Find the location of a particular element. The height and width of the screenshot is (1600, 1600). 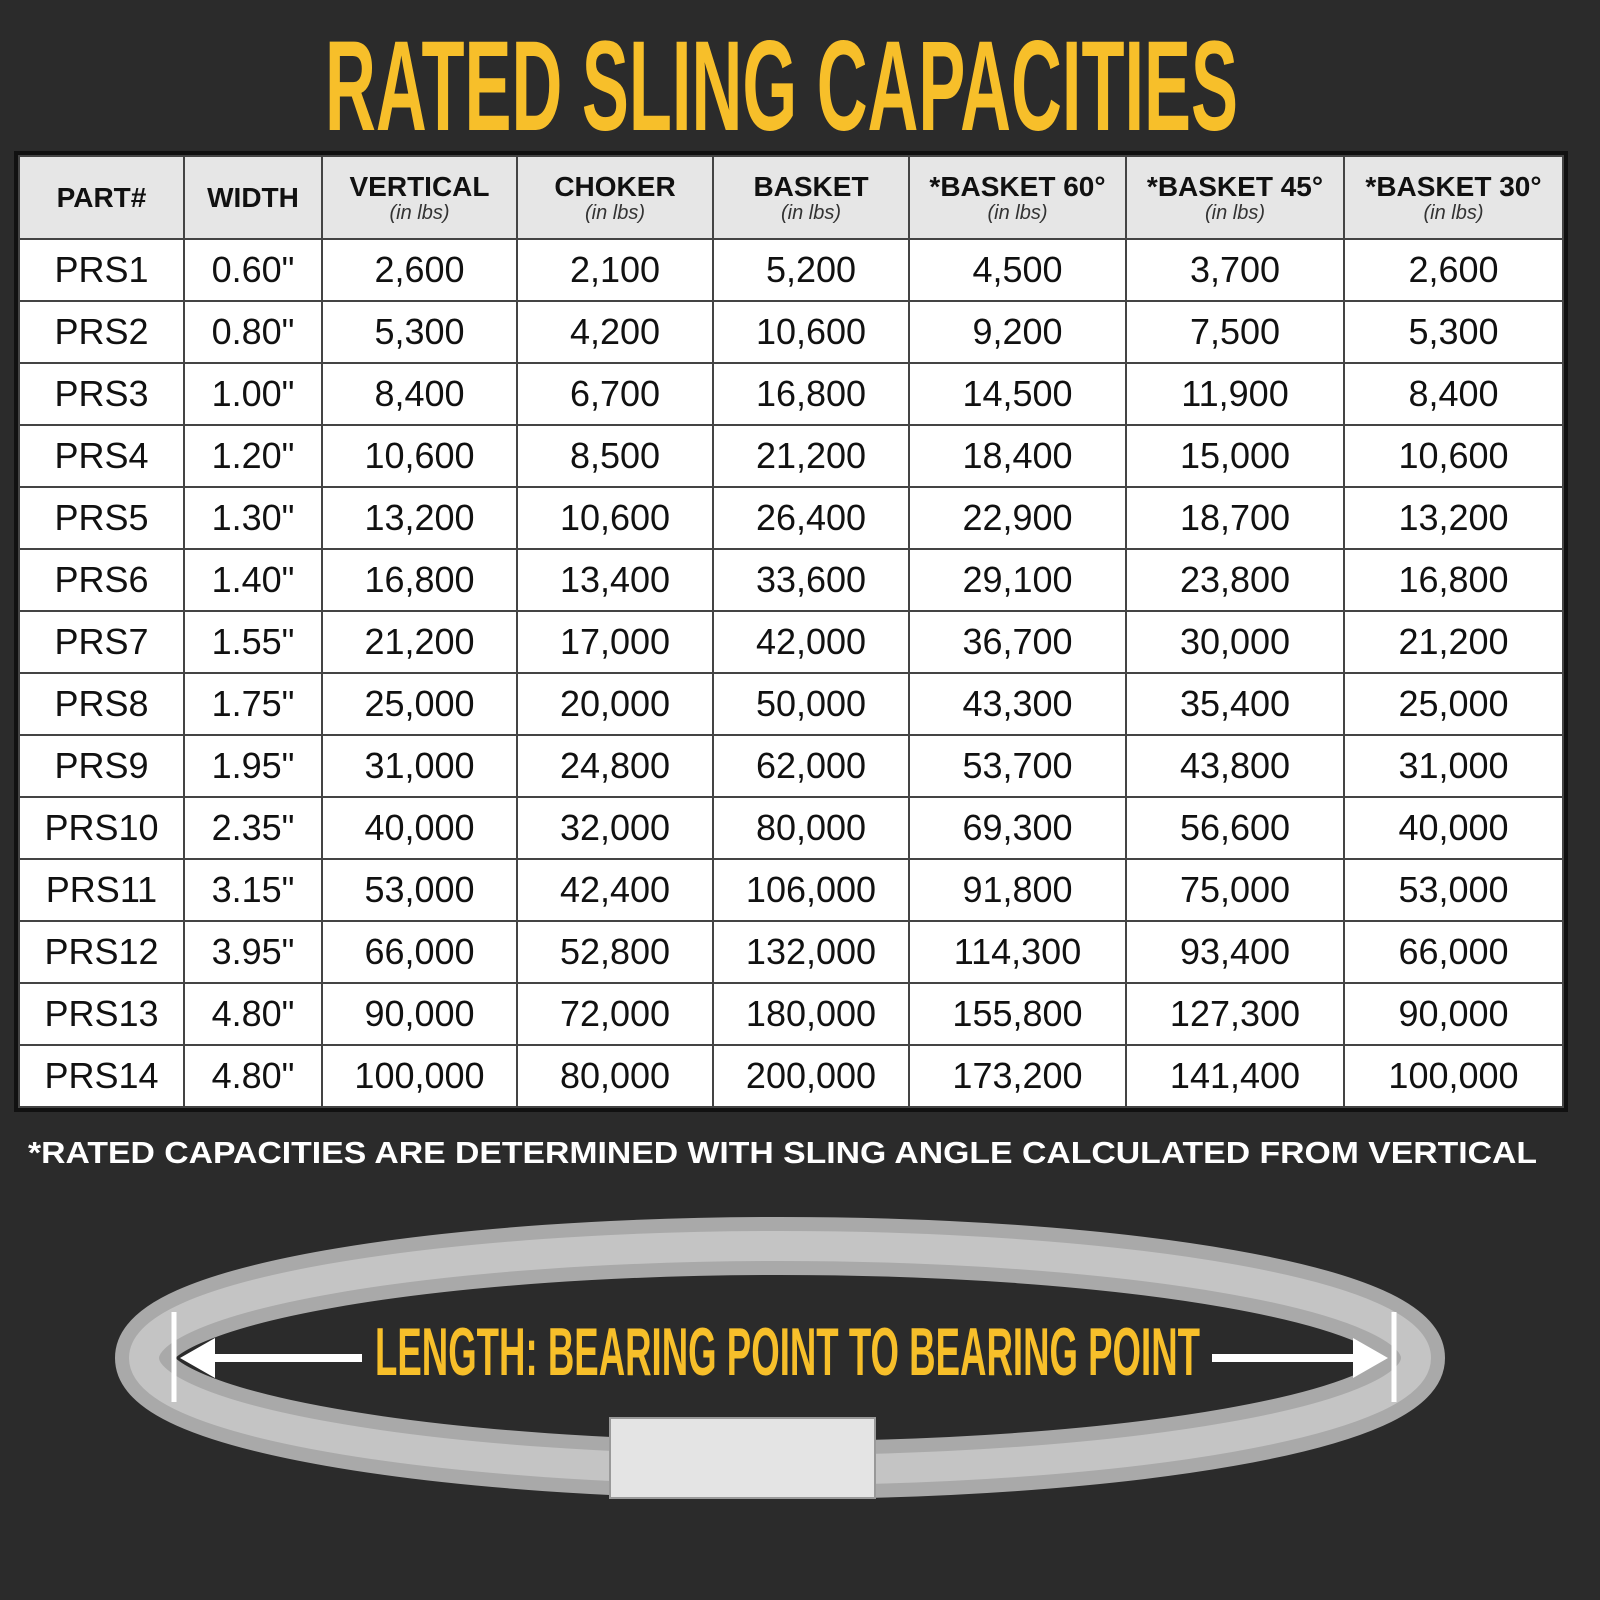

table-cell: 4,500 is located at coordinates (1017, 270).